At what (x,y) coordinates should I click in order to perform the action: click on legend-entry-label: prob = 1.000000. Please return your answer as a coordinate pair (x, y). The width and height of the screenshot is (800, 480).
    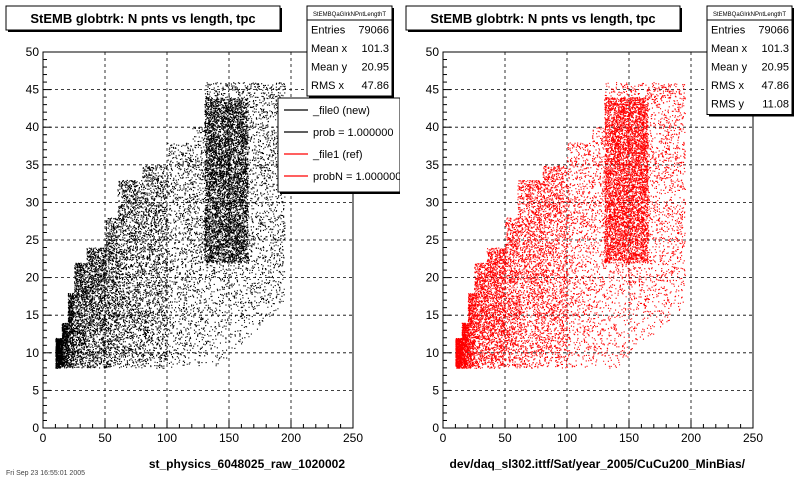
    Looking at the image, I should click on (353, 133).